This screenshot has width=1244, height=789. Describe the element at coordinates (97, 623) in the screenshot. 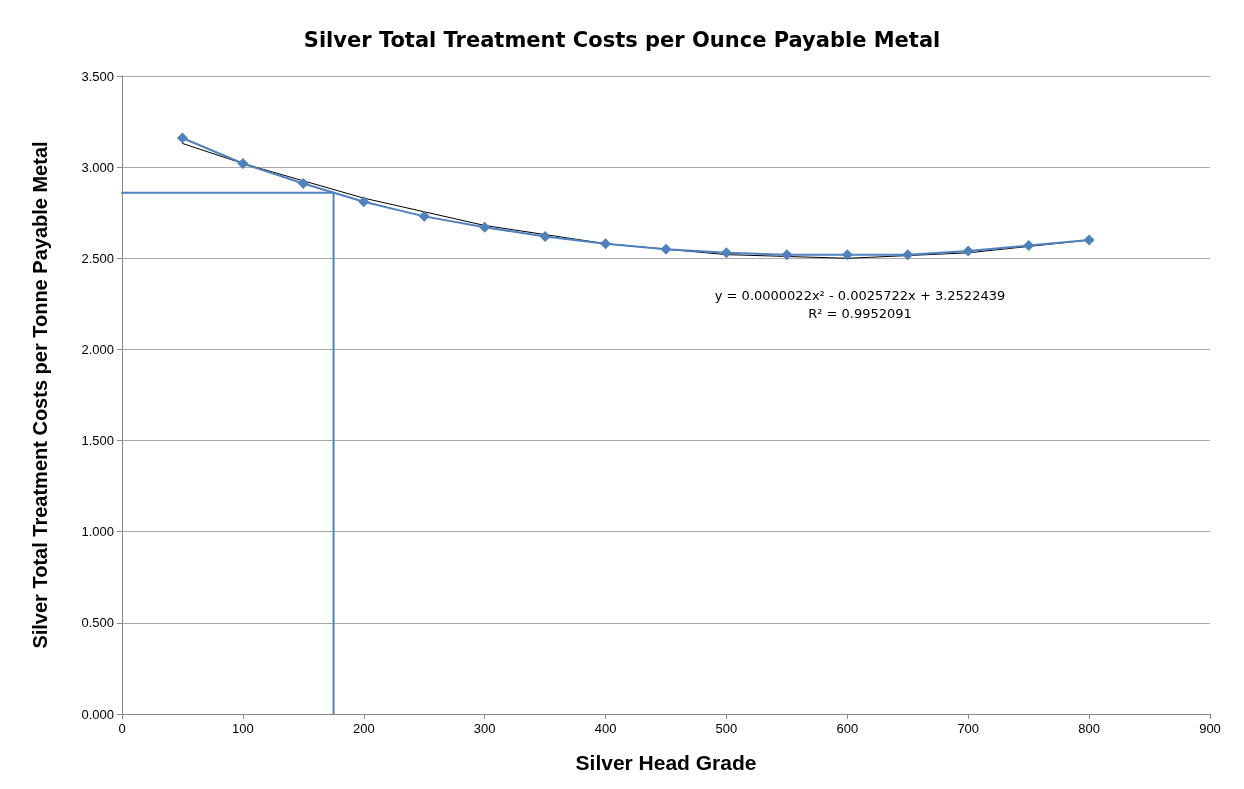

I see `y-tick-label: 0.500` at that location.